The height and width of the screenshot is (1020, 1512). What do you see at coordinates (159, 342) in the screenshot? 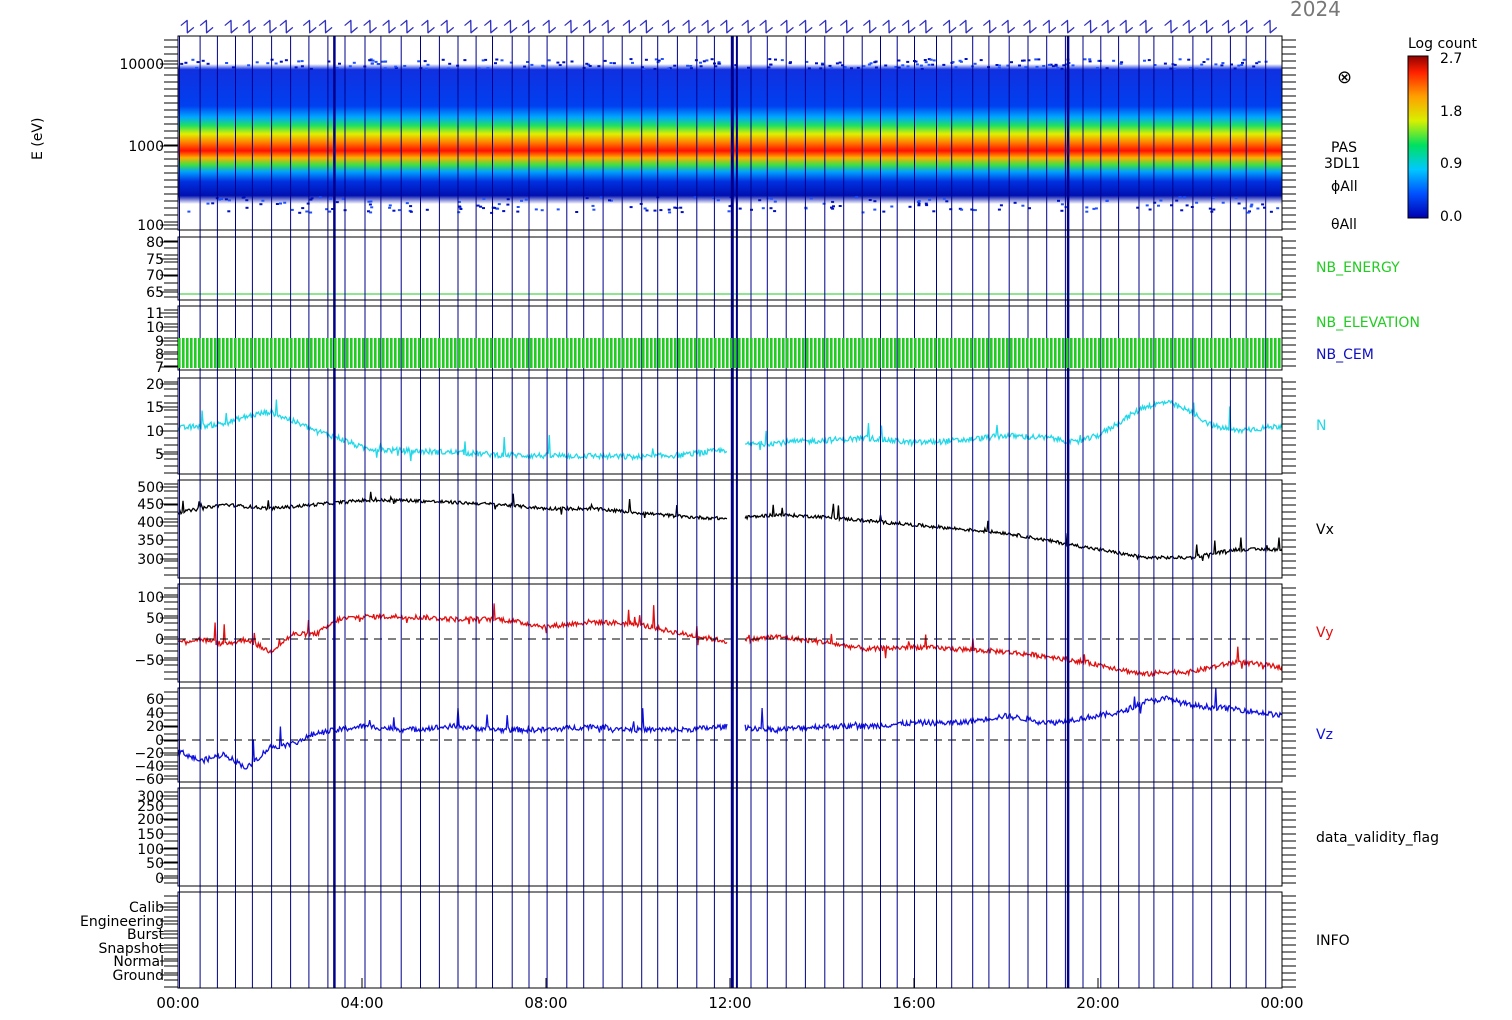
I see `nb-elevation-tick: 9` at bounding box center [159, 342].